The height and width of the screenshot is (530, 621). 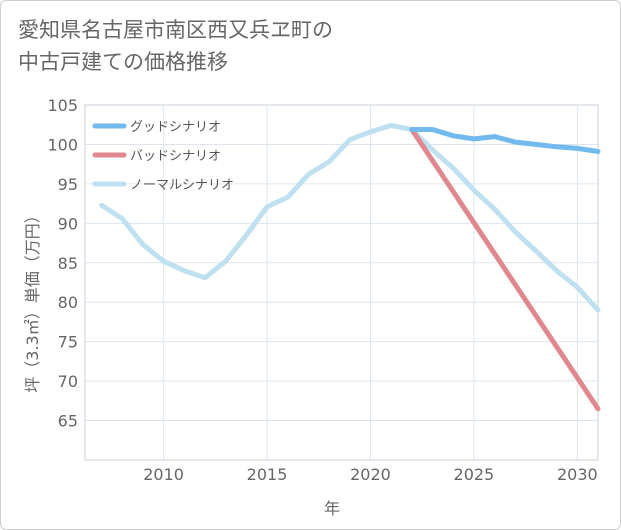 I want to click on x-tick-label: 2010, so click(x=163, y=474).